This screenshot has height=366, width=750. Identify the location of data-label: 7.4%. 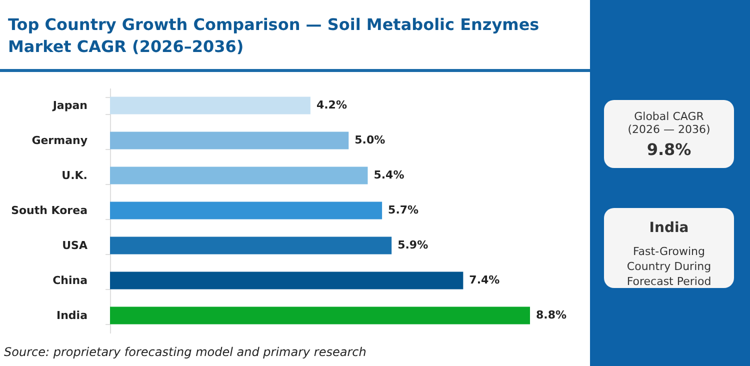
(484, 280).